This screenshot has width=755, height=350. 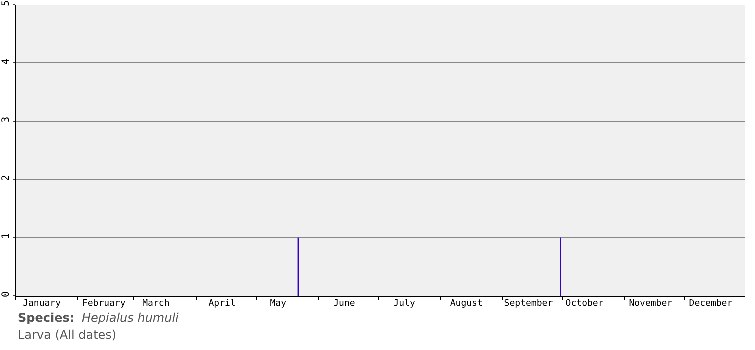 What do you see at coordinates (529, 304) in the screenshot?
I see `x-tick-label: September` at bounding box center [529, 304].